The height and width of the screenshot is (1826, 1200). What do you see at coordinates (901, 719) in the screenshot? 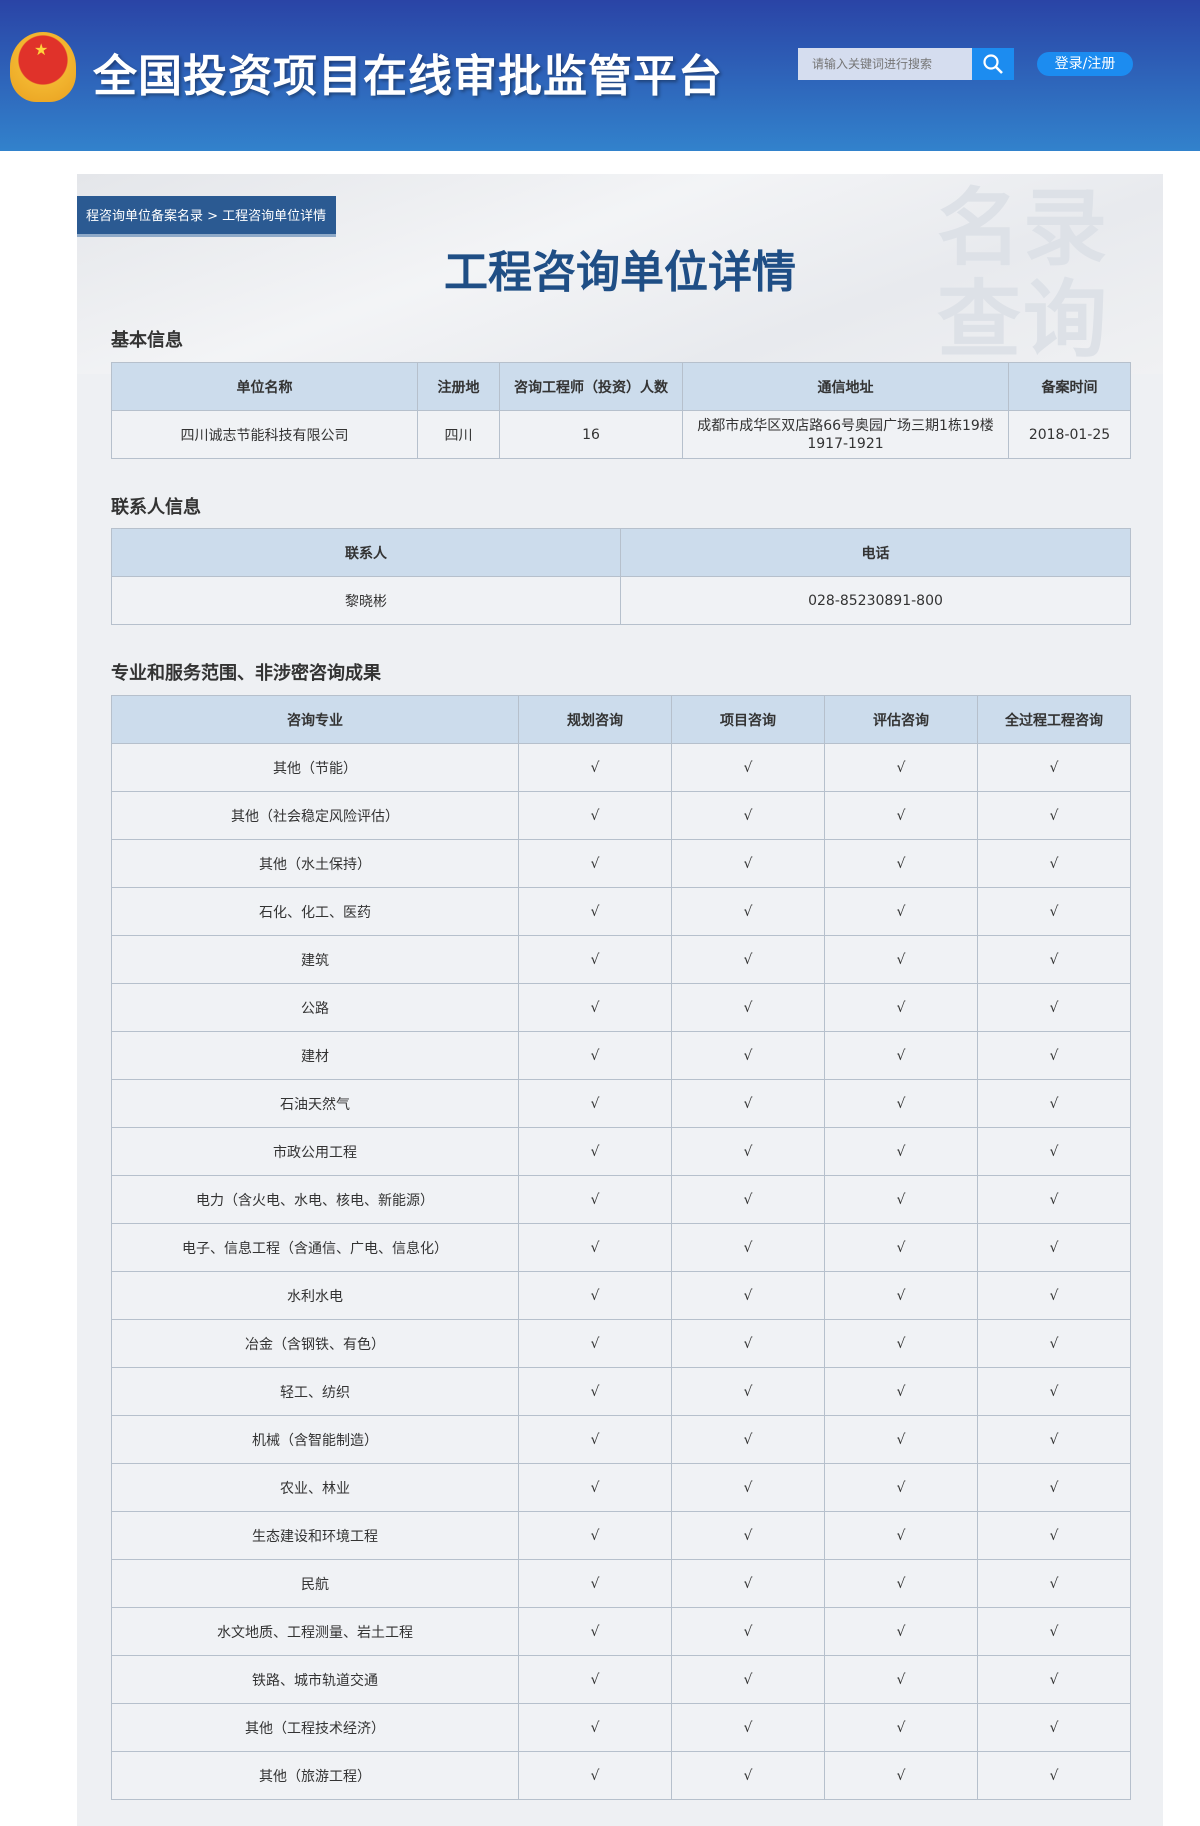
I see `column-header: 评估咨询` at bounding box center [901, 719].